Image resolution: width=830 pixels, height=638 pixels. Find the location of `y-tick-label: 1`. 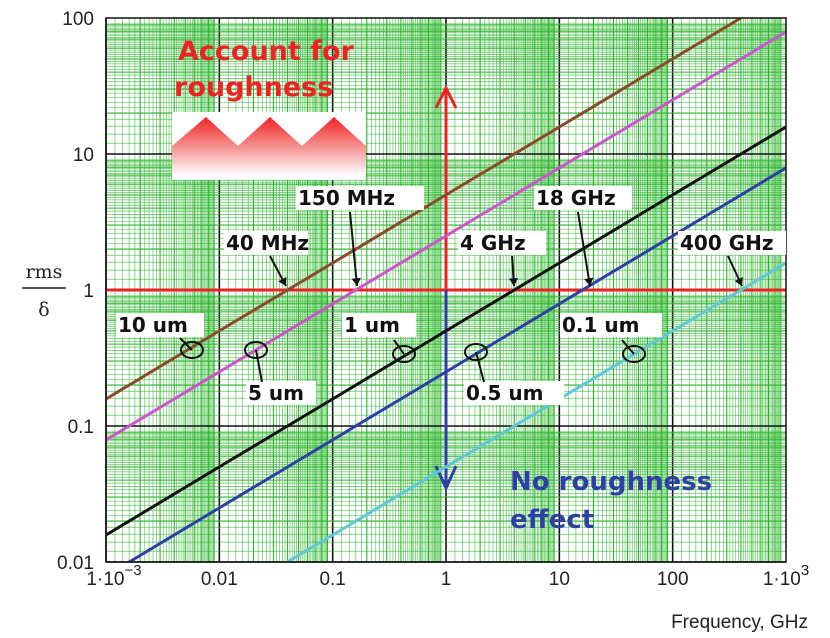

y-tick-label: 1 is located at coordinates (88, 291).